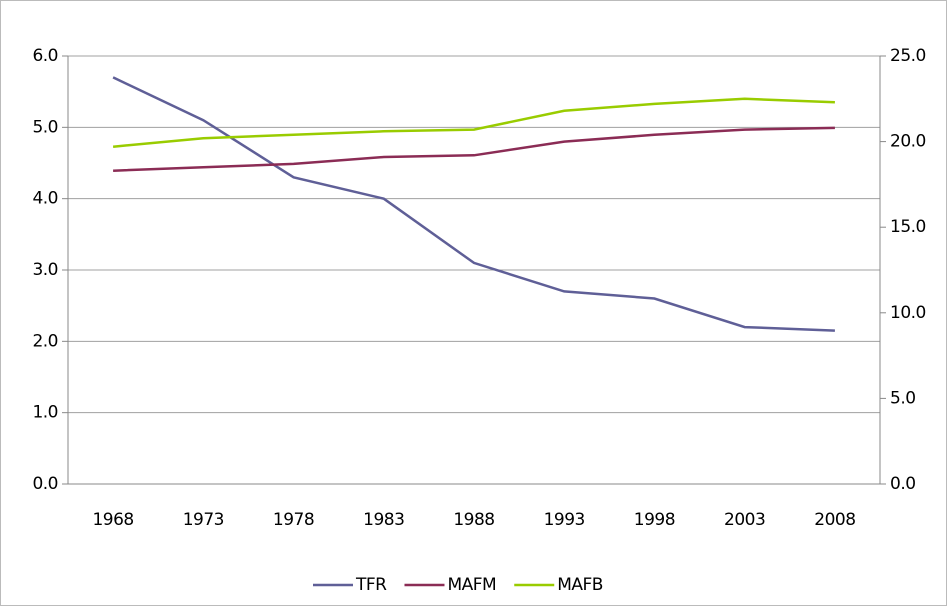 Image resolution: width=948 pixels, height=607 pixels. I want to click on legend-label: TFR, so click(371, 585).